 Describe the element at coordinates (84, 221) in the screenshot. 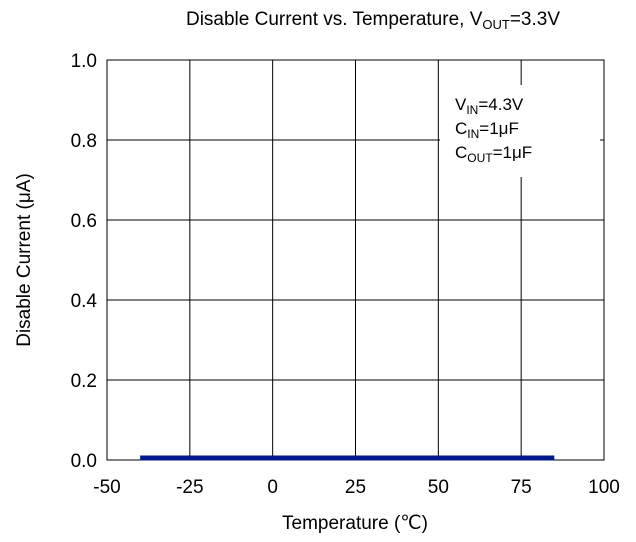

I see `y-tick-label: 0.6` at that location.